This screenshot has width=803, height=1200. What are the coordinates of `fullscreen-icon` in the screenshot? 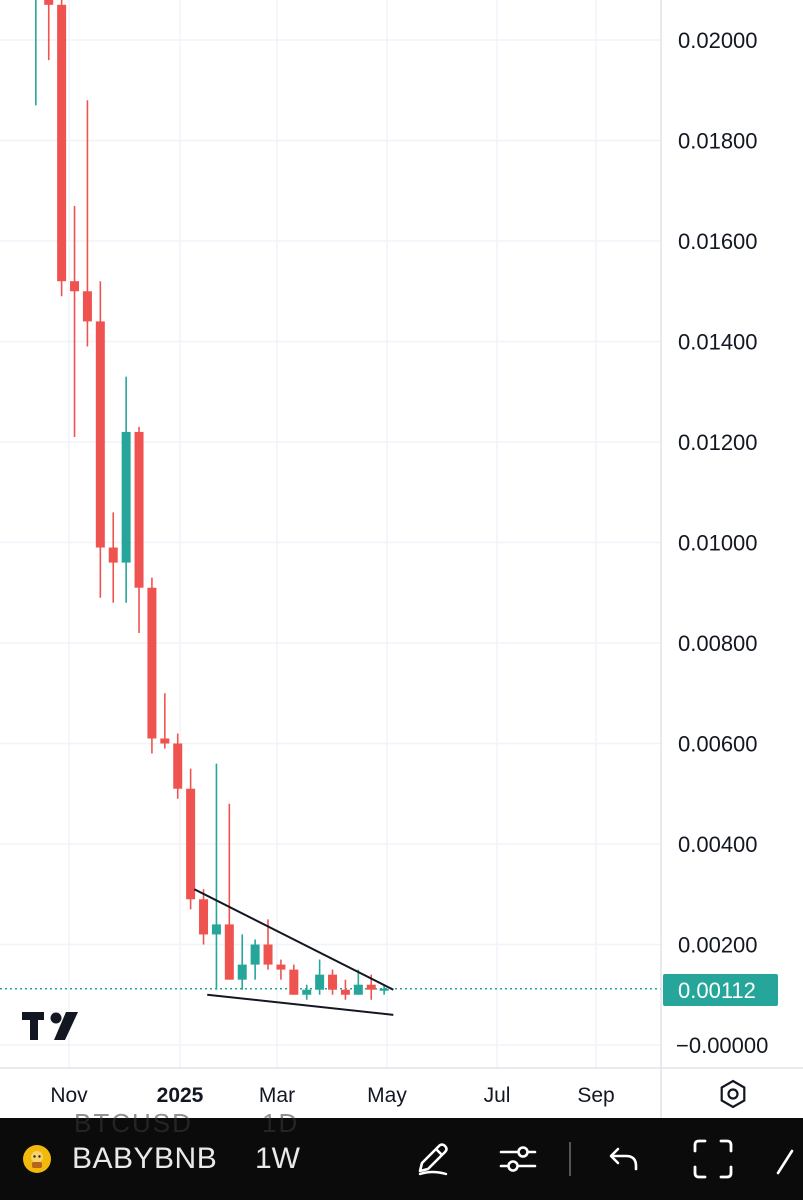 It's located at (713, 1159).